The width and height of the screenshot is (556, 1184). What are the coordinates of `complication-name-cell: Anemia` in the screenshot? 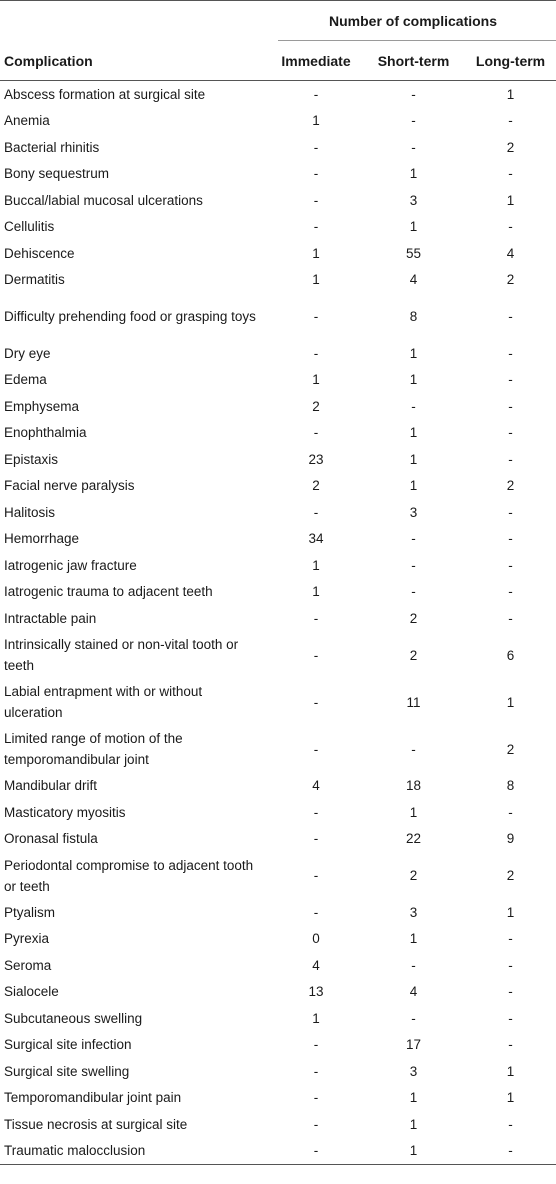 It's located at (27, 121).